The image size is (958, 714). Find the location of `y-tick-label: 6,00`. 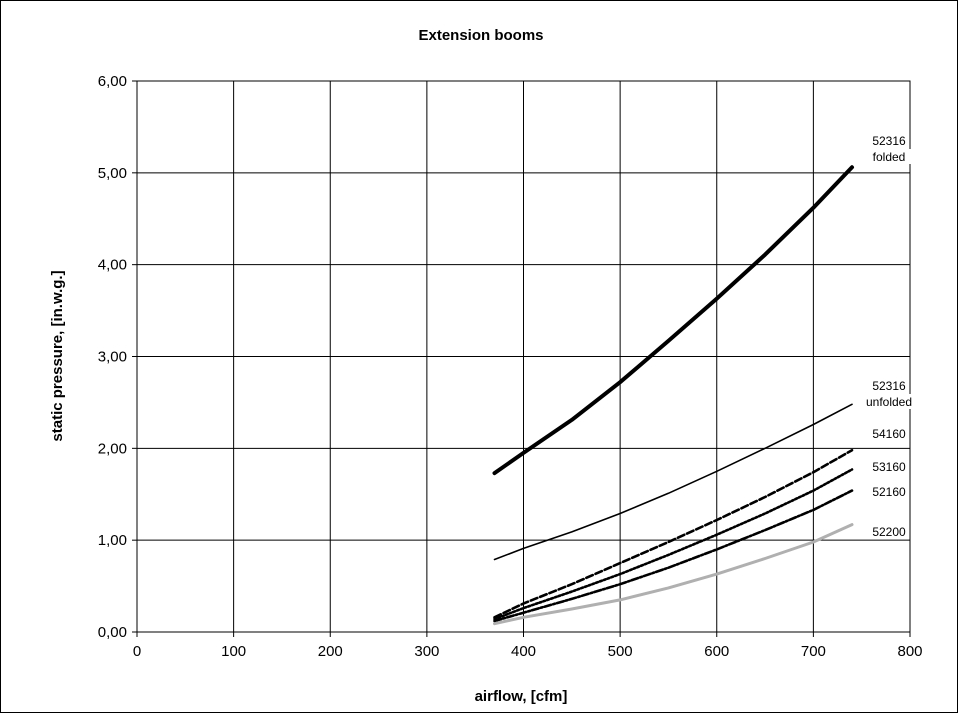

y-tick-label: 6,00 is located at coordinates (112, 81).